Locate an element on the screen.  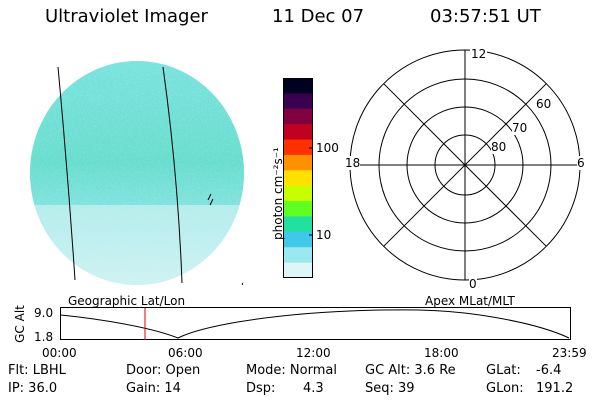
gc-alt-axis-title: GC Alt is located at coordinates (20, 324).